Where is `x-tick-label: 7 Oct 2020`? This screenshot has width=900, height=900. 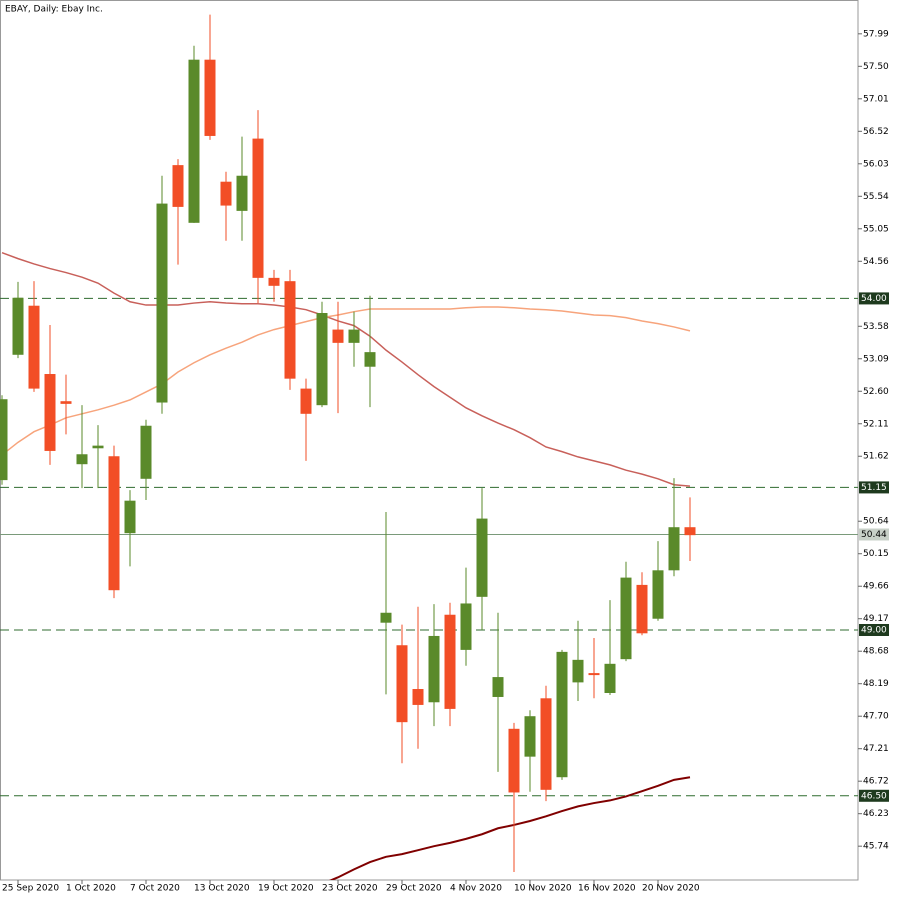
x-tick-label: 7 Oct 2020 is located at coordinates (155, 889).